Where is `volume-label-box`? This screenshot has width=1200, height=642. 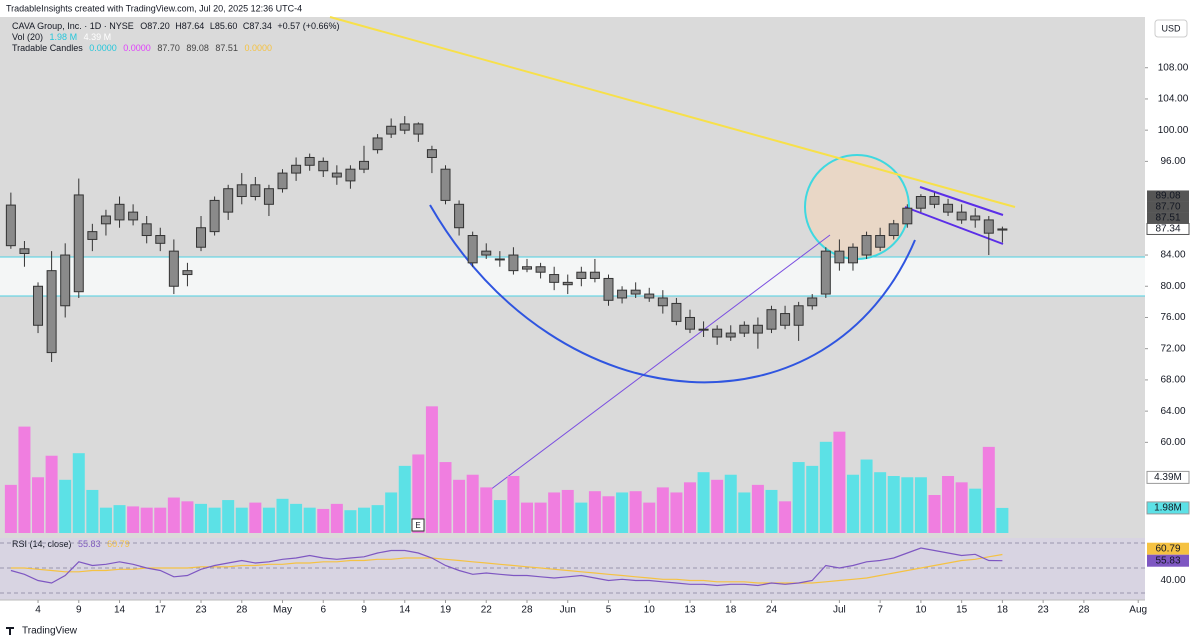
volume-label-box is located at coordinates (1168, 477).